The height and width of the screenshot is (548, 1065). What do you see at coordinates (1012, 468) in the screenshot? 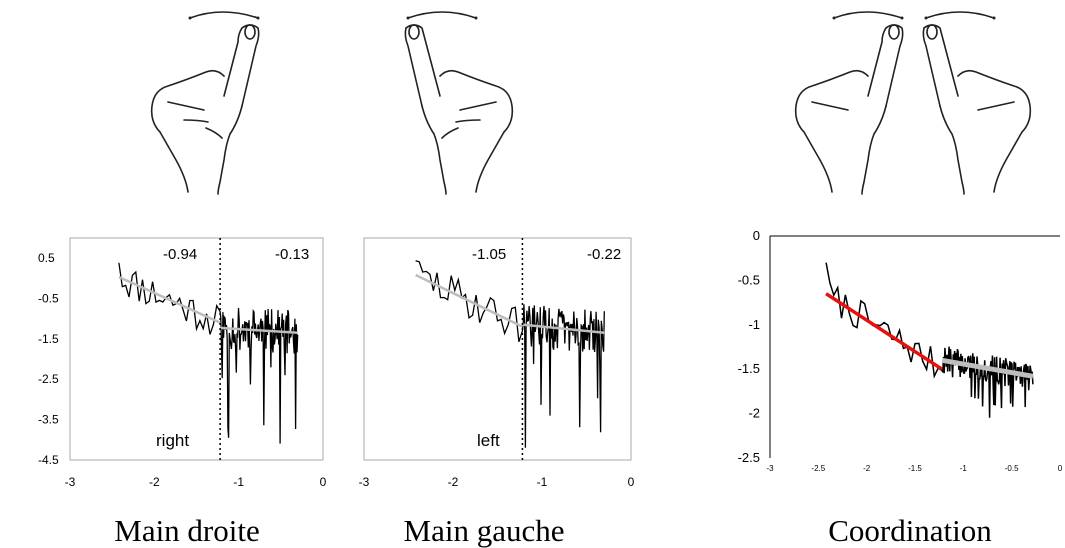
I see `x-tick-label: -0.5` at bounding box center [1012, 468].